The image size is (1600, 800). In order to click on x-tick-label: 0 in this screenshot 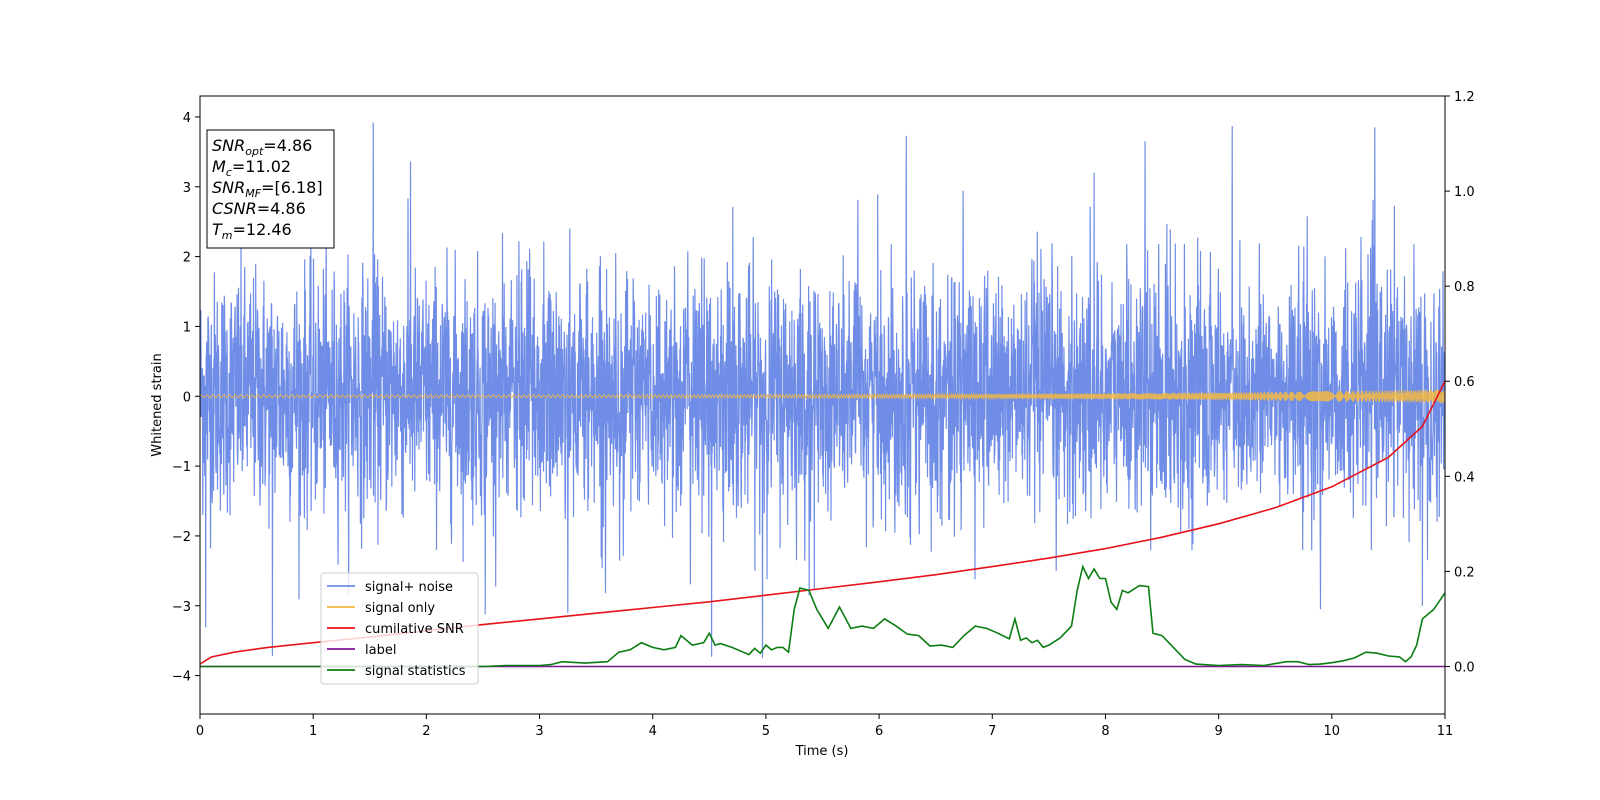, I will do `click(200, 731)`.